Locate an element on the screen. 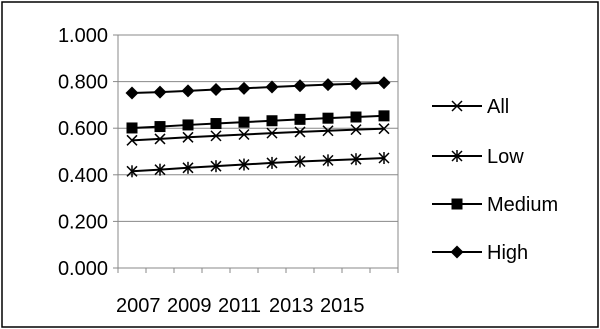 The image size is (600, 329). marker-legend-high is located at coordinates (457, 252).